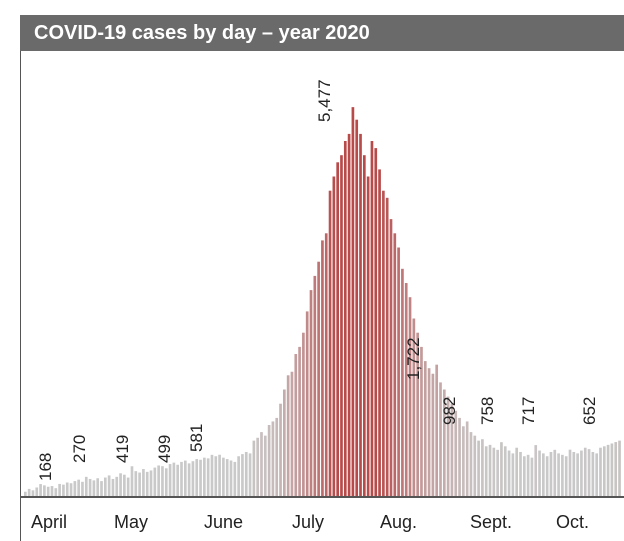 The height and width of the screenshot is (541, 624). Describe the element at coordinates (322, 497) in the screenshot. I see `x-axis` at that location.